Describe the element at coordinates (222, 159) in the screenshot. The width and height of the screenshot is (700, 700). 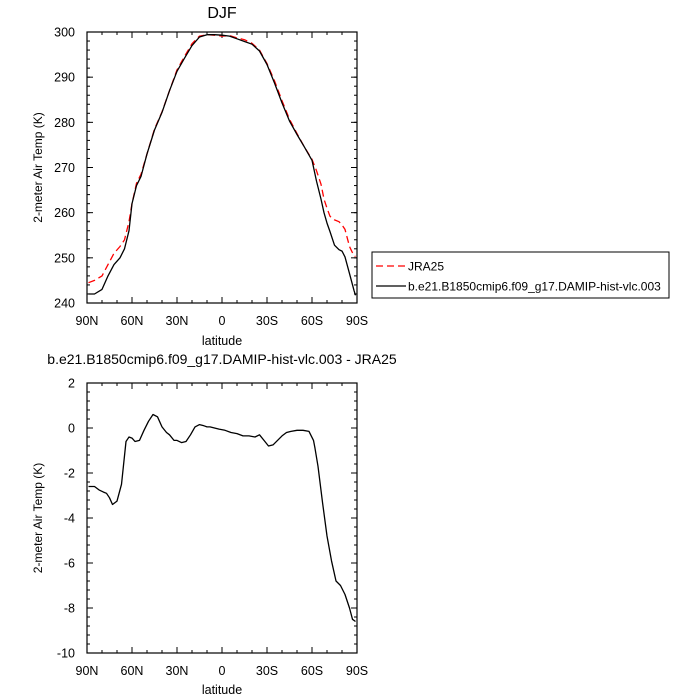
I see `jra25-series-line` at that location.